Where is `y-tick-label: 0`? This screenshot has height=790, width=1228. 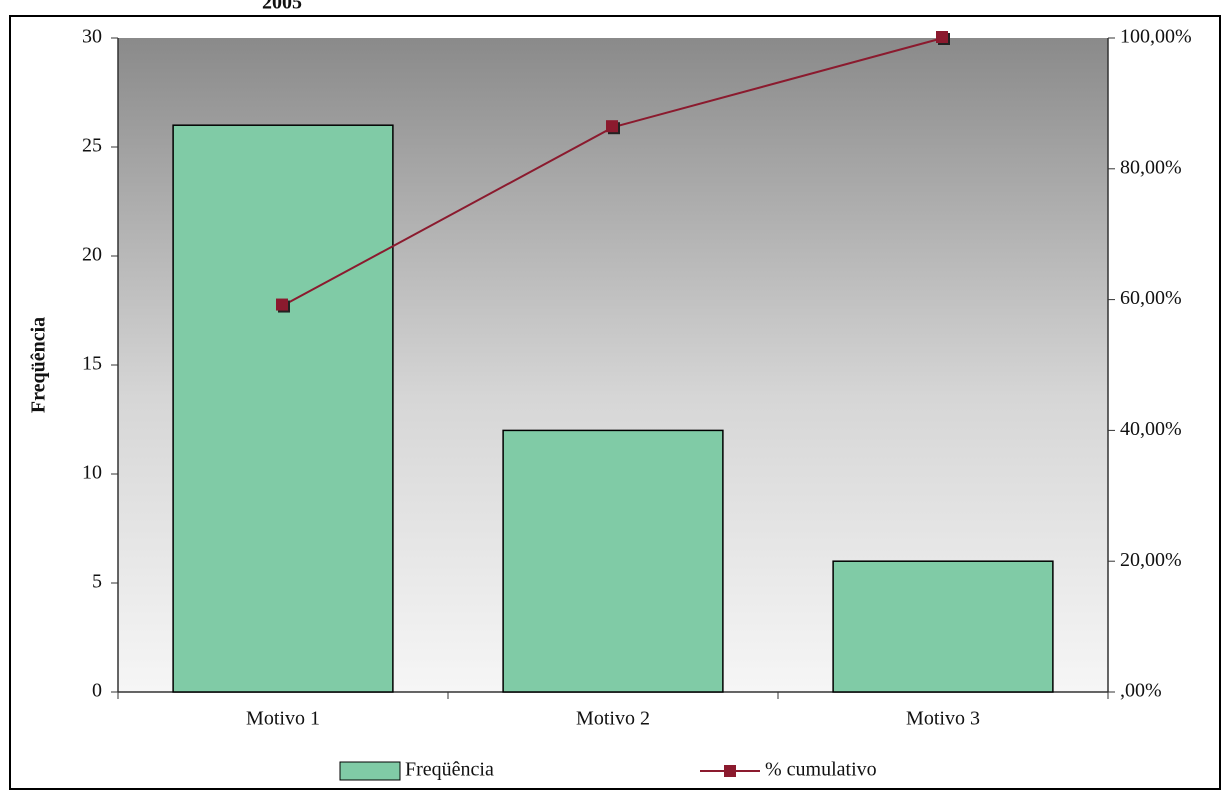 y-tick-label: 0 is located at coordinates (97, 691).